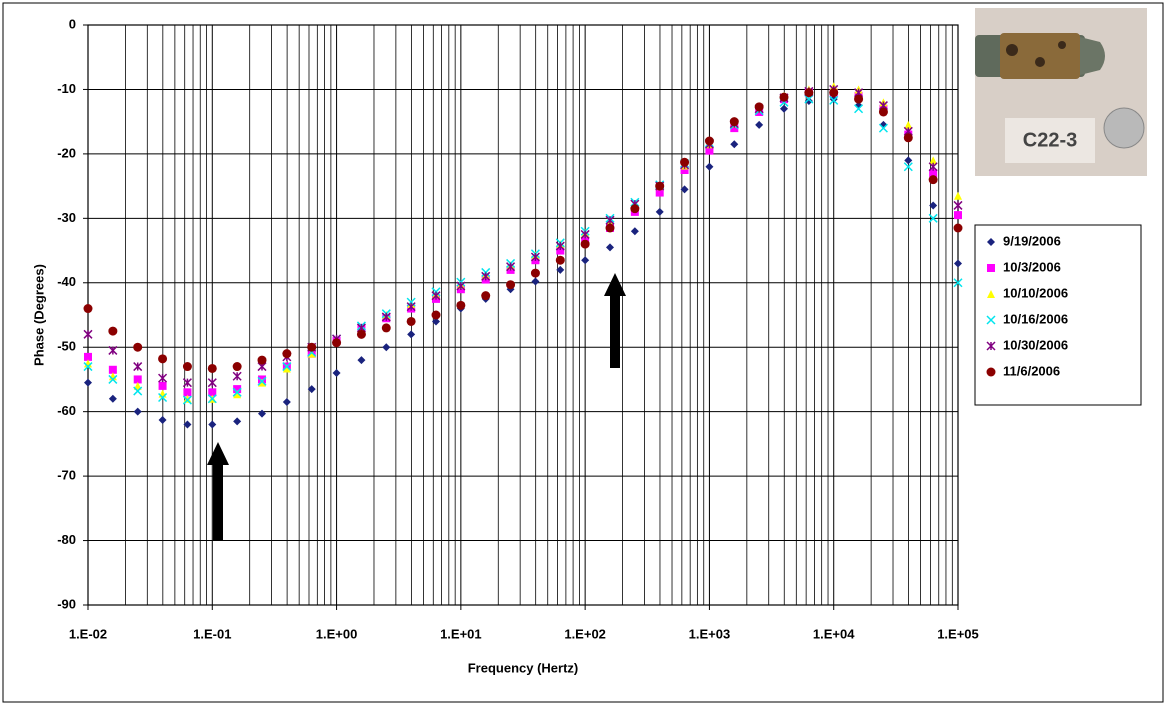 The width and height of the screenshot is (1167, 711). Describe the element at coordinates (1031, 370) in the screenshot. I see `legend-label: 11/6/2006` at that location.